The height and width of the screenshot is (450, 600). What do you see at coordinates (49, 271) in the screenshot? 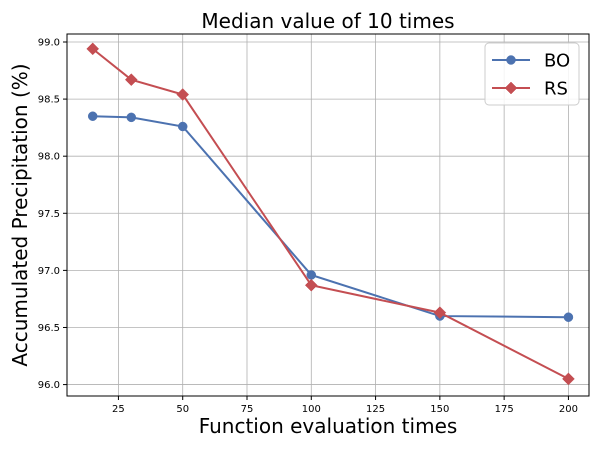
I see `y-tick-label: 97.0` at bounding box center [49, 271].